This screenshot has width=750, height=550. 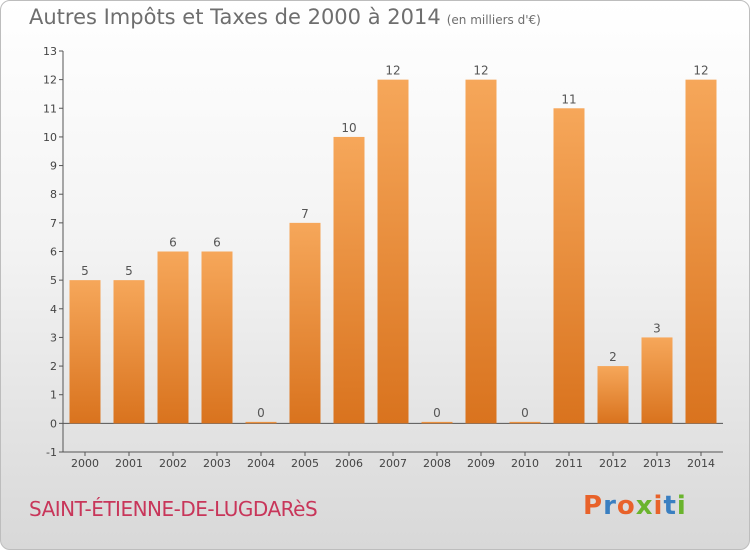 What do you see at coordinates (613, 395) in the screenshot?
I see `bar-2012` at bounding box center [613, 395].